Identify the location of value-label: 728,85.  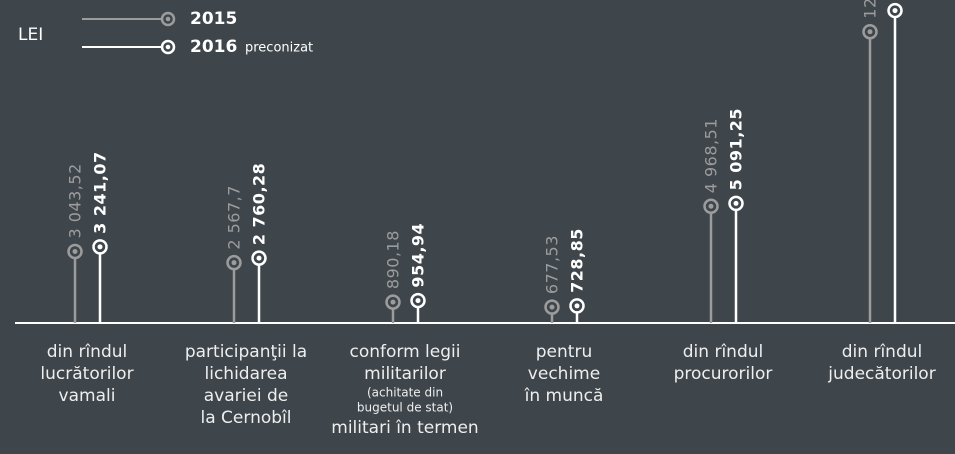
(577, 260).